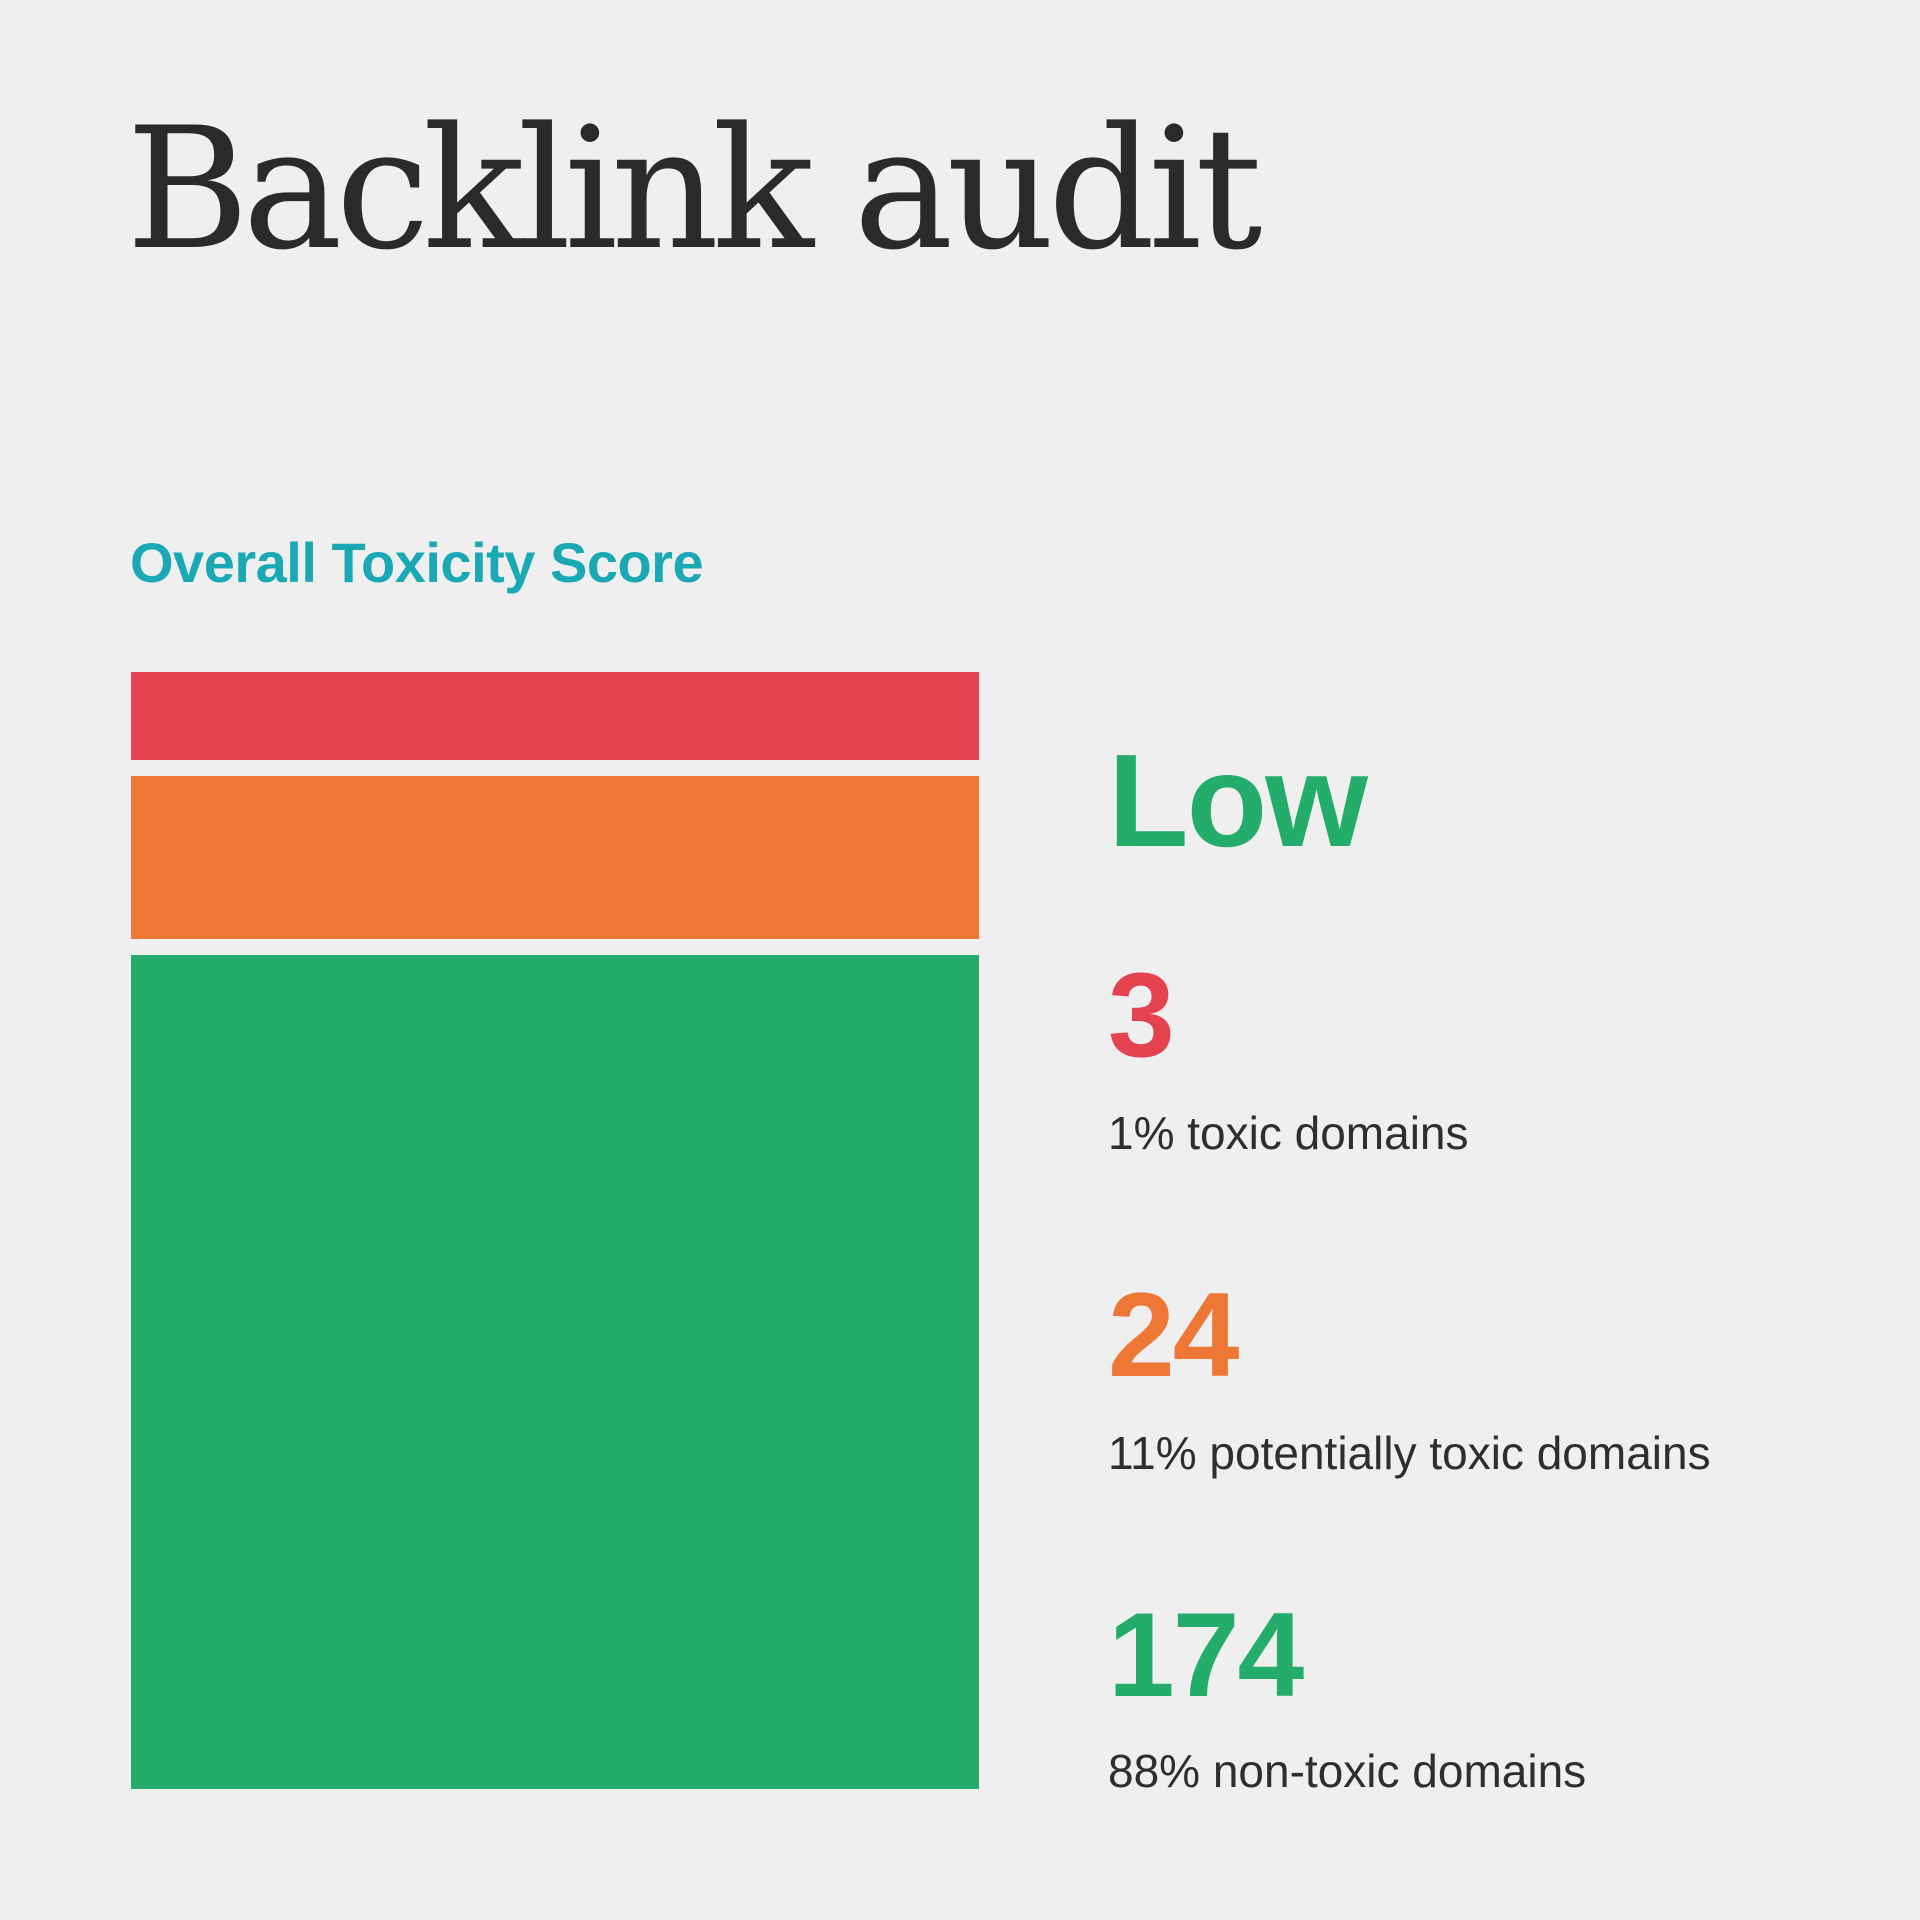 This screenshot has width=1920, height=1920. I want to click on toxicity-level: Low, so click(1238, 800).